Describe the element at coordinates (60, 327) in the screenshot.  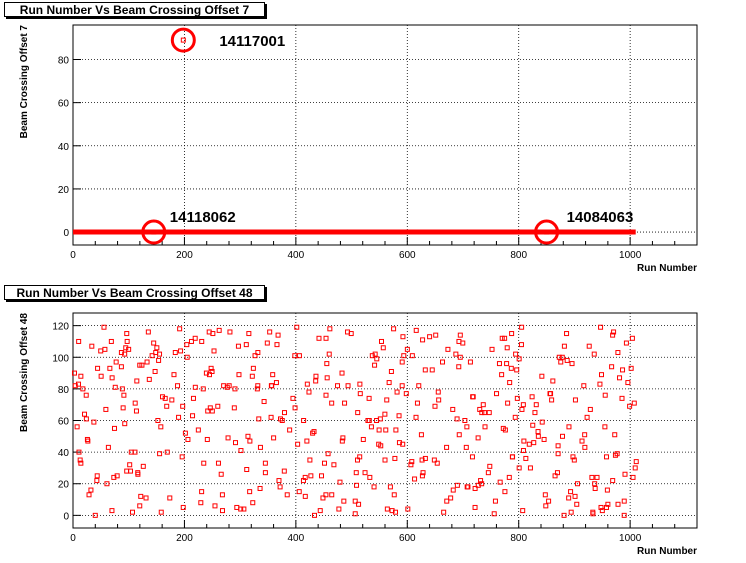
I see `y-tick-label: 120` at that location.